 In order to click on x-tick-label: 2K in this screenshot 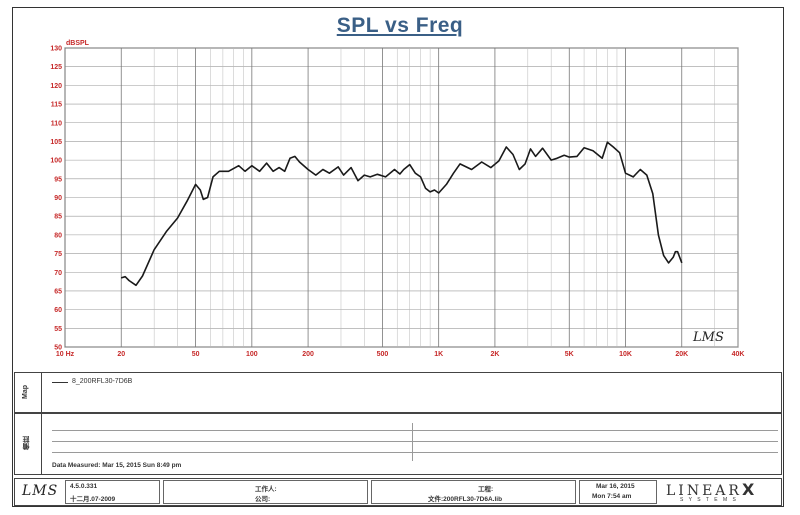, I will do `click(494, 354)`.